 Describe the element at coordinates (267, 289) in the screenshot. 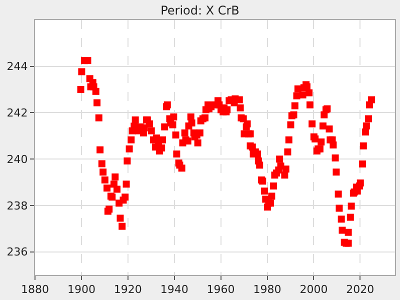

I see `x-tick-label: 1980` at that location.